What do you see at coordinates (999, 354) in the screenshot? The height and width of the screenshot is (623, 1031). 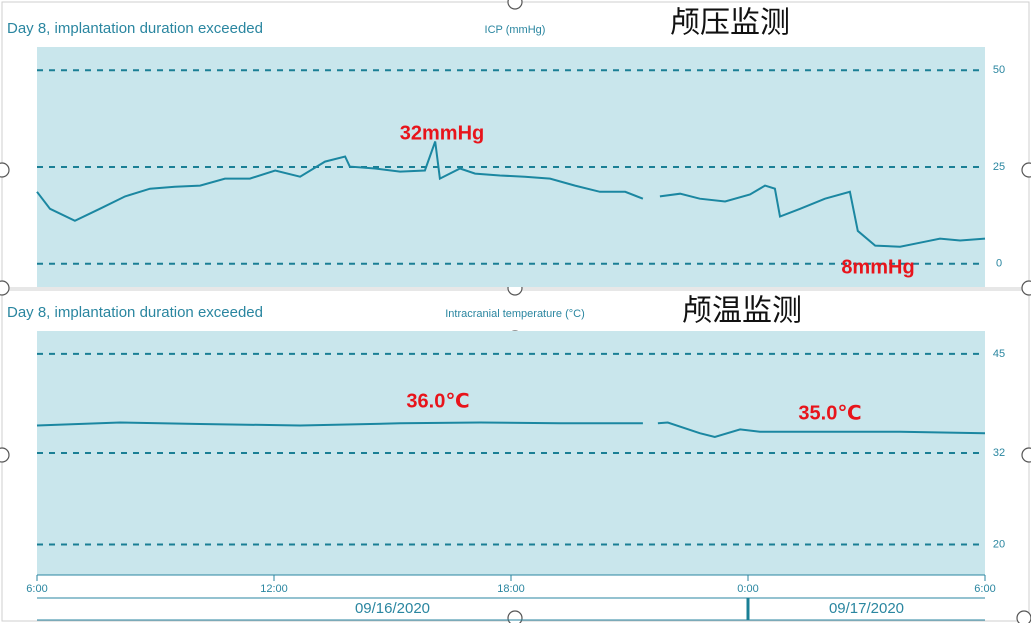 I see `y-tick-label: 45` at bounding box center [999, 354].